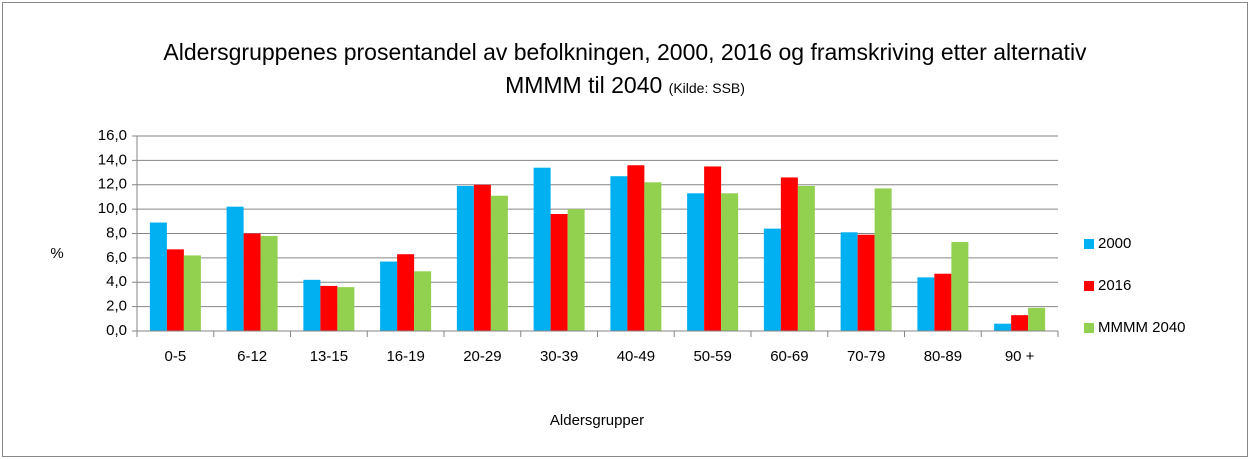 The height and width of the screenshot is (459, 1250). Describe the element at coordinates (706, 88) in the screenshot. I see `chart-subtitle: (Kilde: SSB)` at that location.